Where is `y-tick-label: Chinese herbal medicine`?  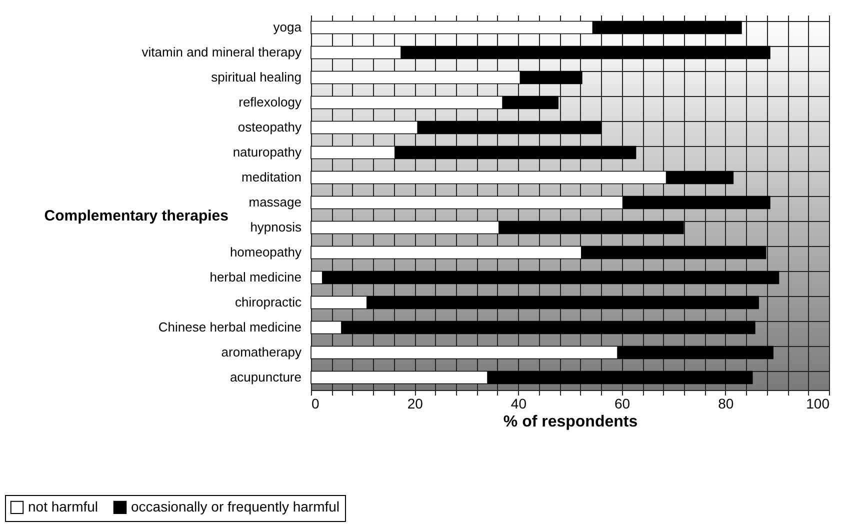
y-tick-label: Chinese herbal medicine is located at coordinates (230, 327).